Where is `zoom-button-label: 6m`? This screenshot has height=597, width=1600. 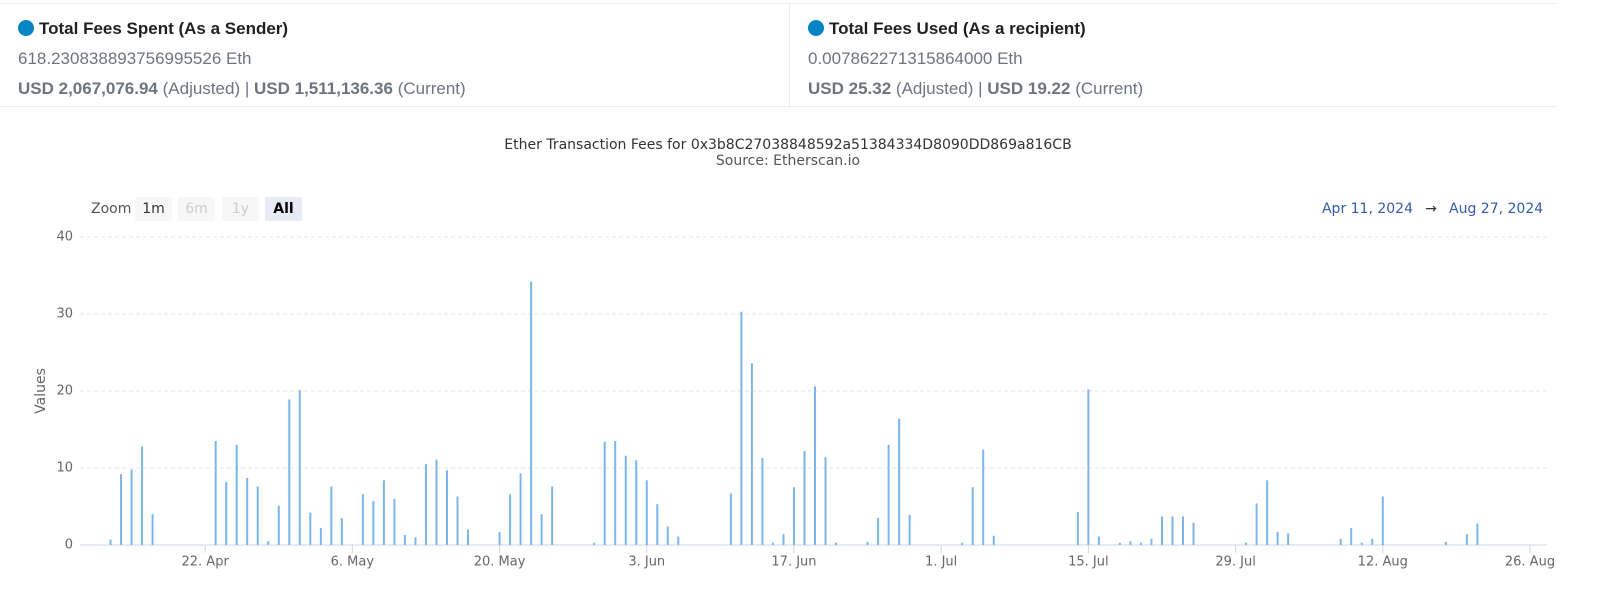 zoom-button-label: 6m is located at coordinates (196, 209).